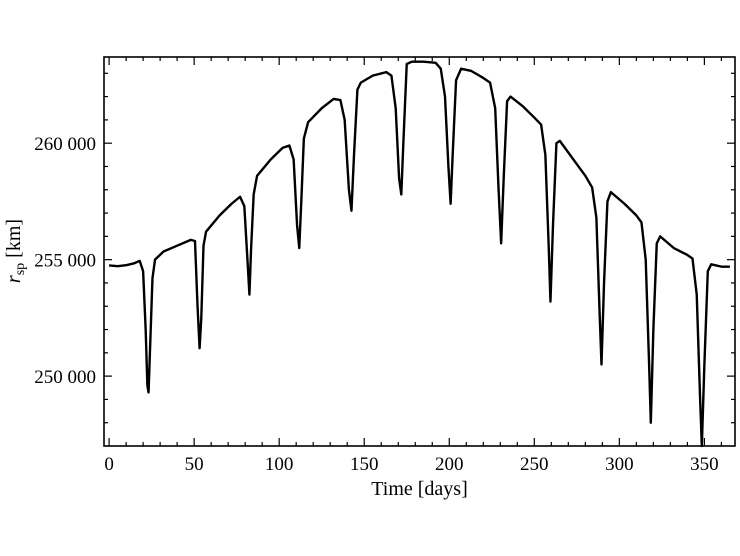 The width and height of the screenshot is (740, 556). What do you see at coordinates (449, 464) in the screenshot?
I see `x-tick-label: 200` at bounding box center [449, 464].